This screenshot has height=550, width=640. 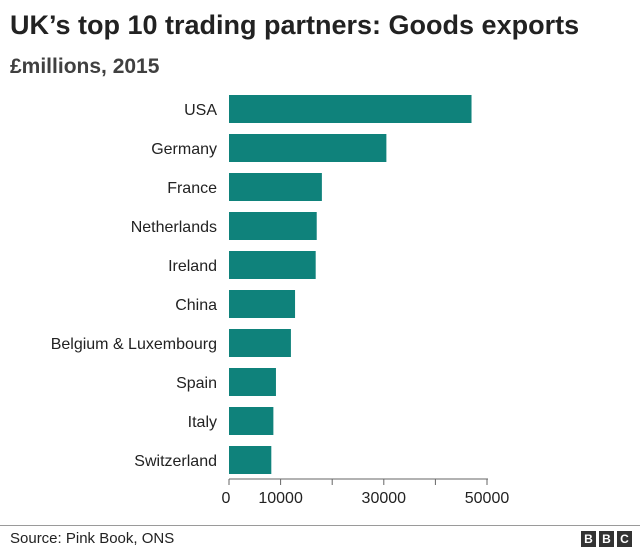 What do you see at coordinates (384, 498) in the screenshot?
I see `x-tick-label-2: 30000` at bounding box center [384, 498].